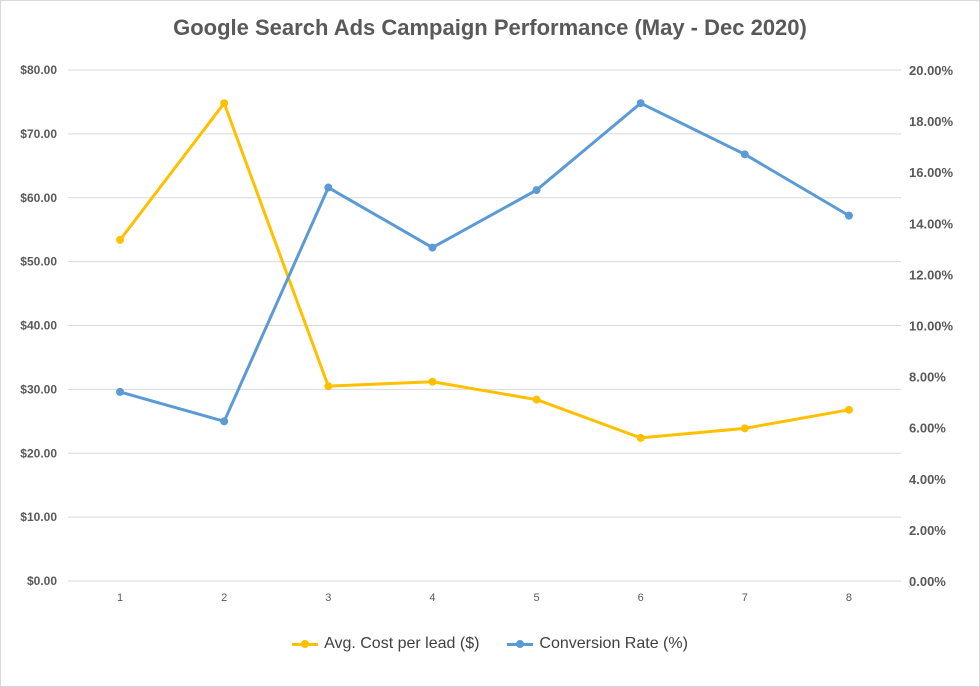 The height and width of the screenshot is (687, 980). I want to click on y-right-tick-label: 12.00%, so click(931, 274).